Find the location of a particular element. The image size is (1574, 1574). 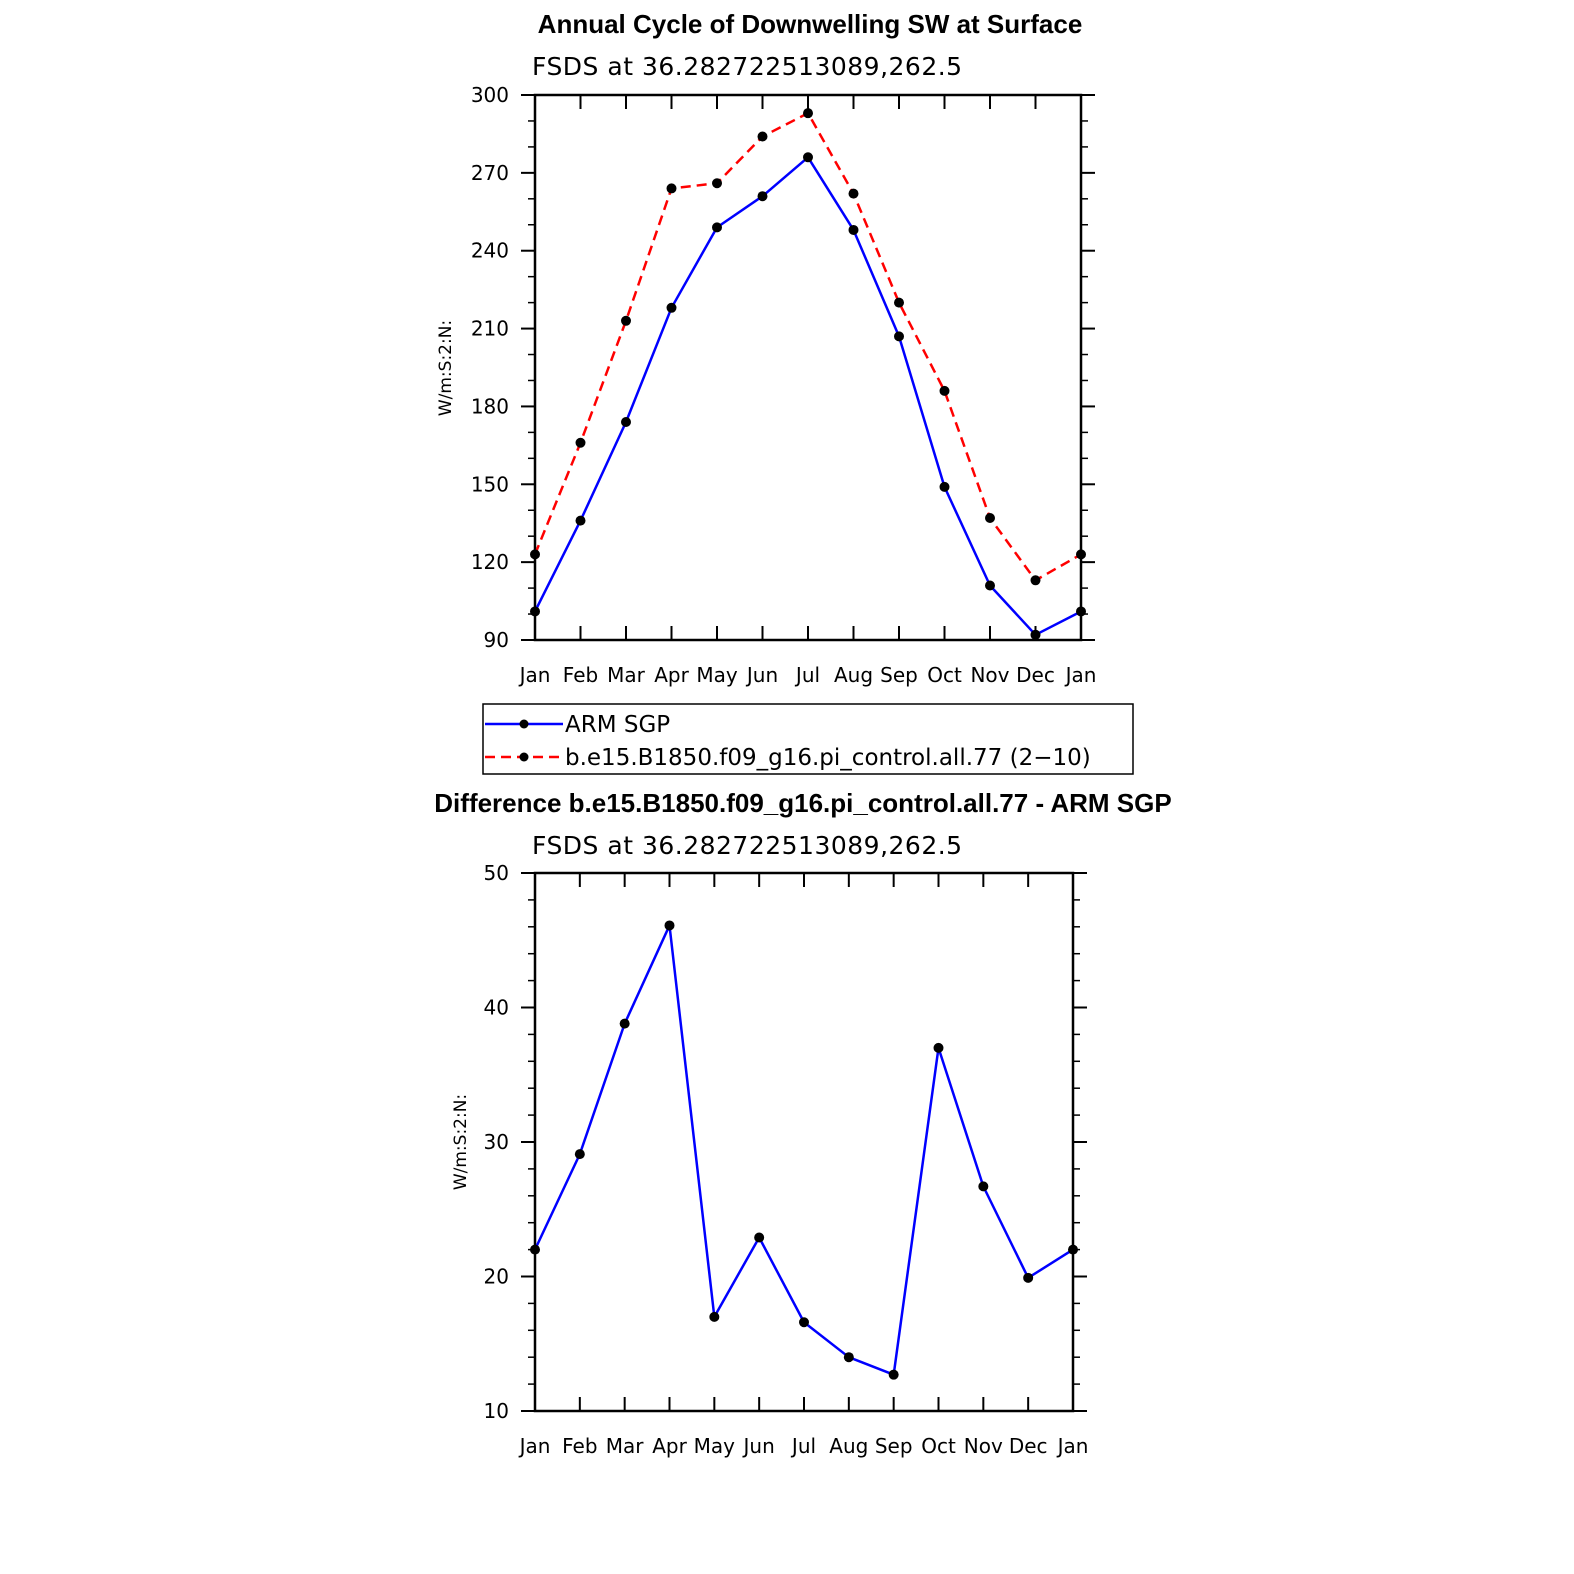

y-tick-label: 270 is located at coordinates (490, 173).